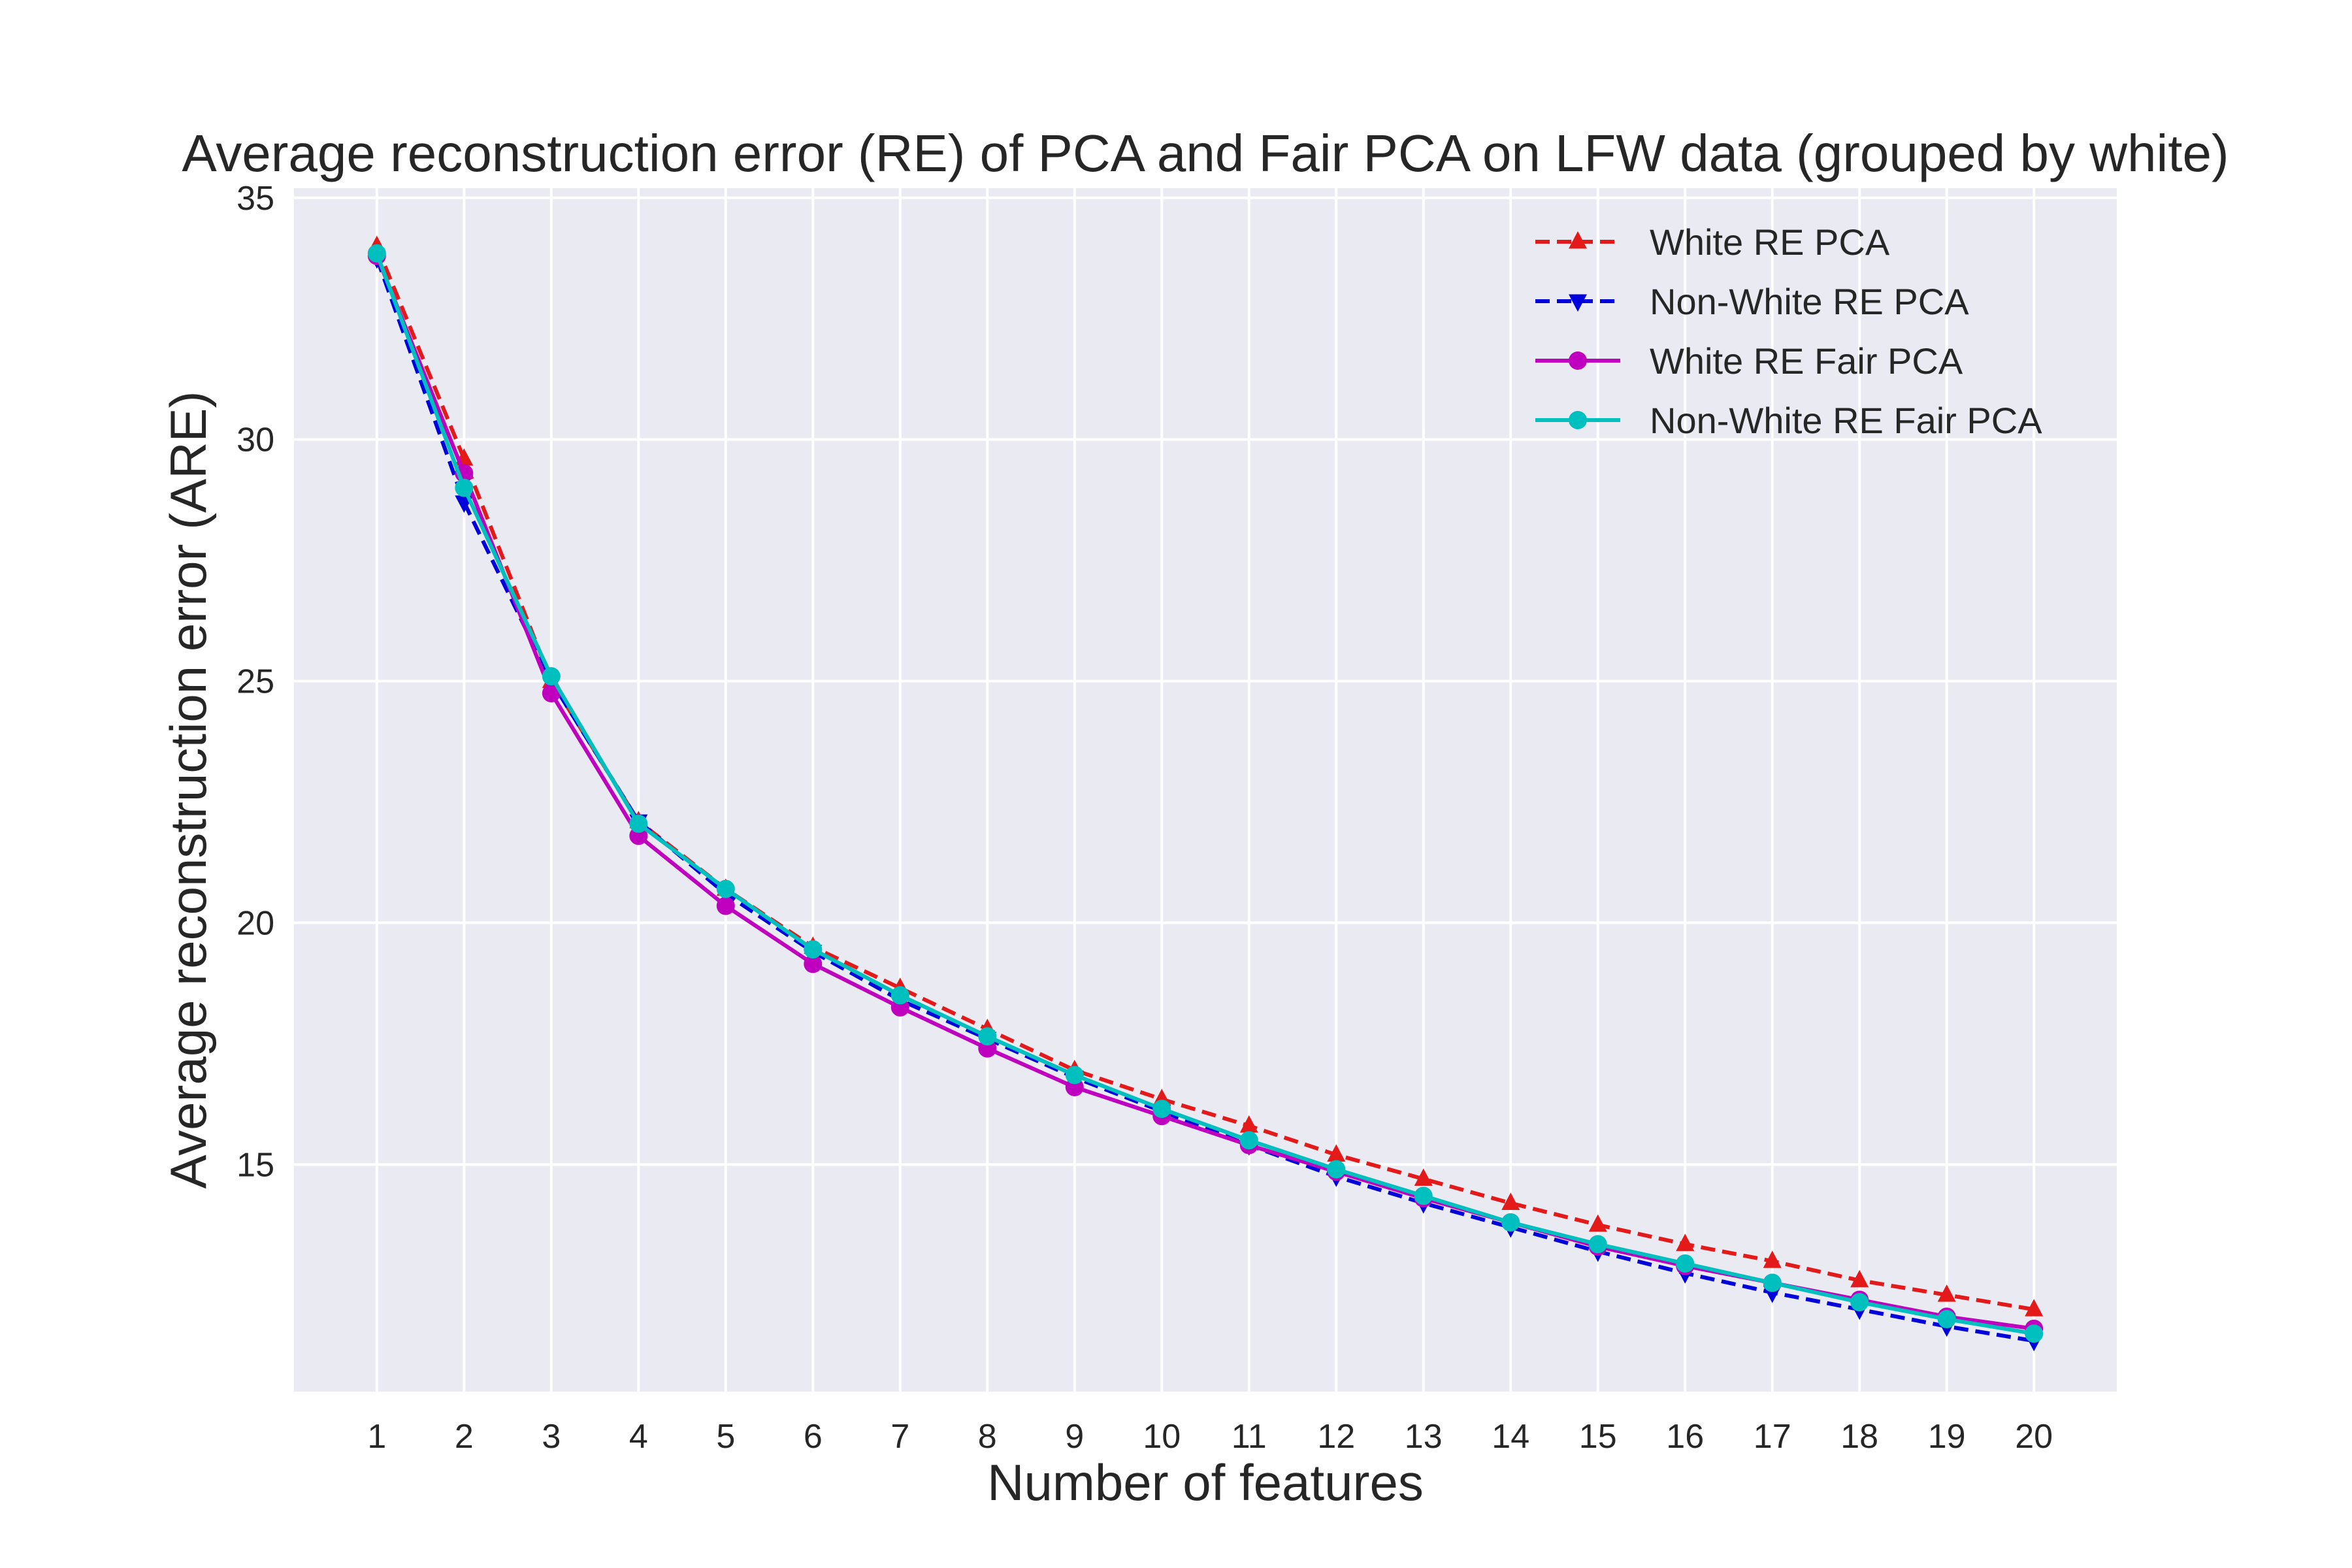  I want to click on x-tick-label: 15, so click(1598, 1437).